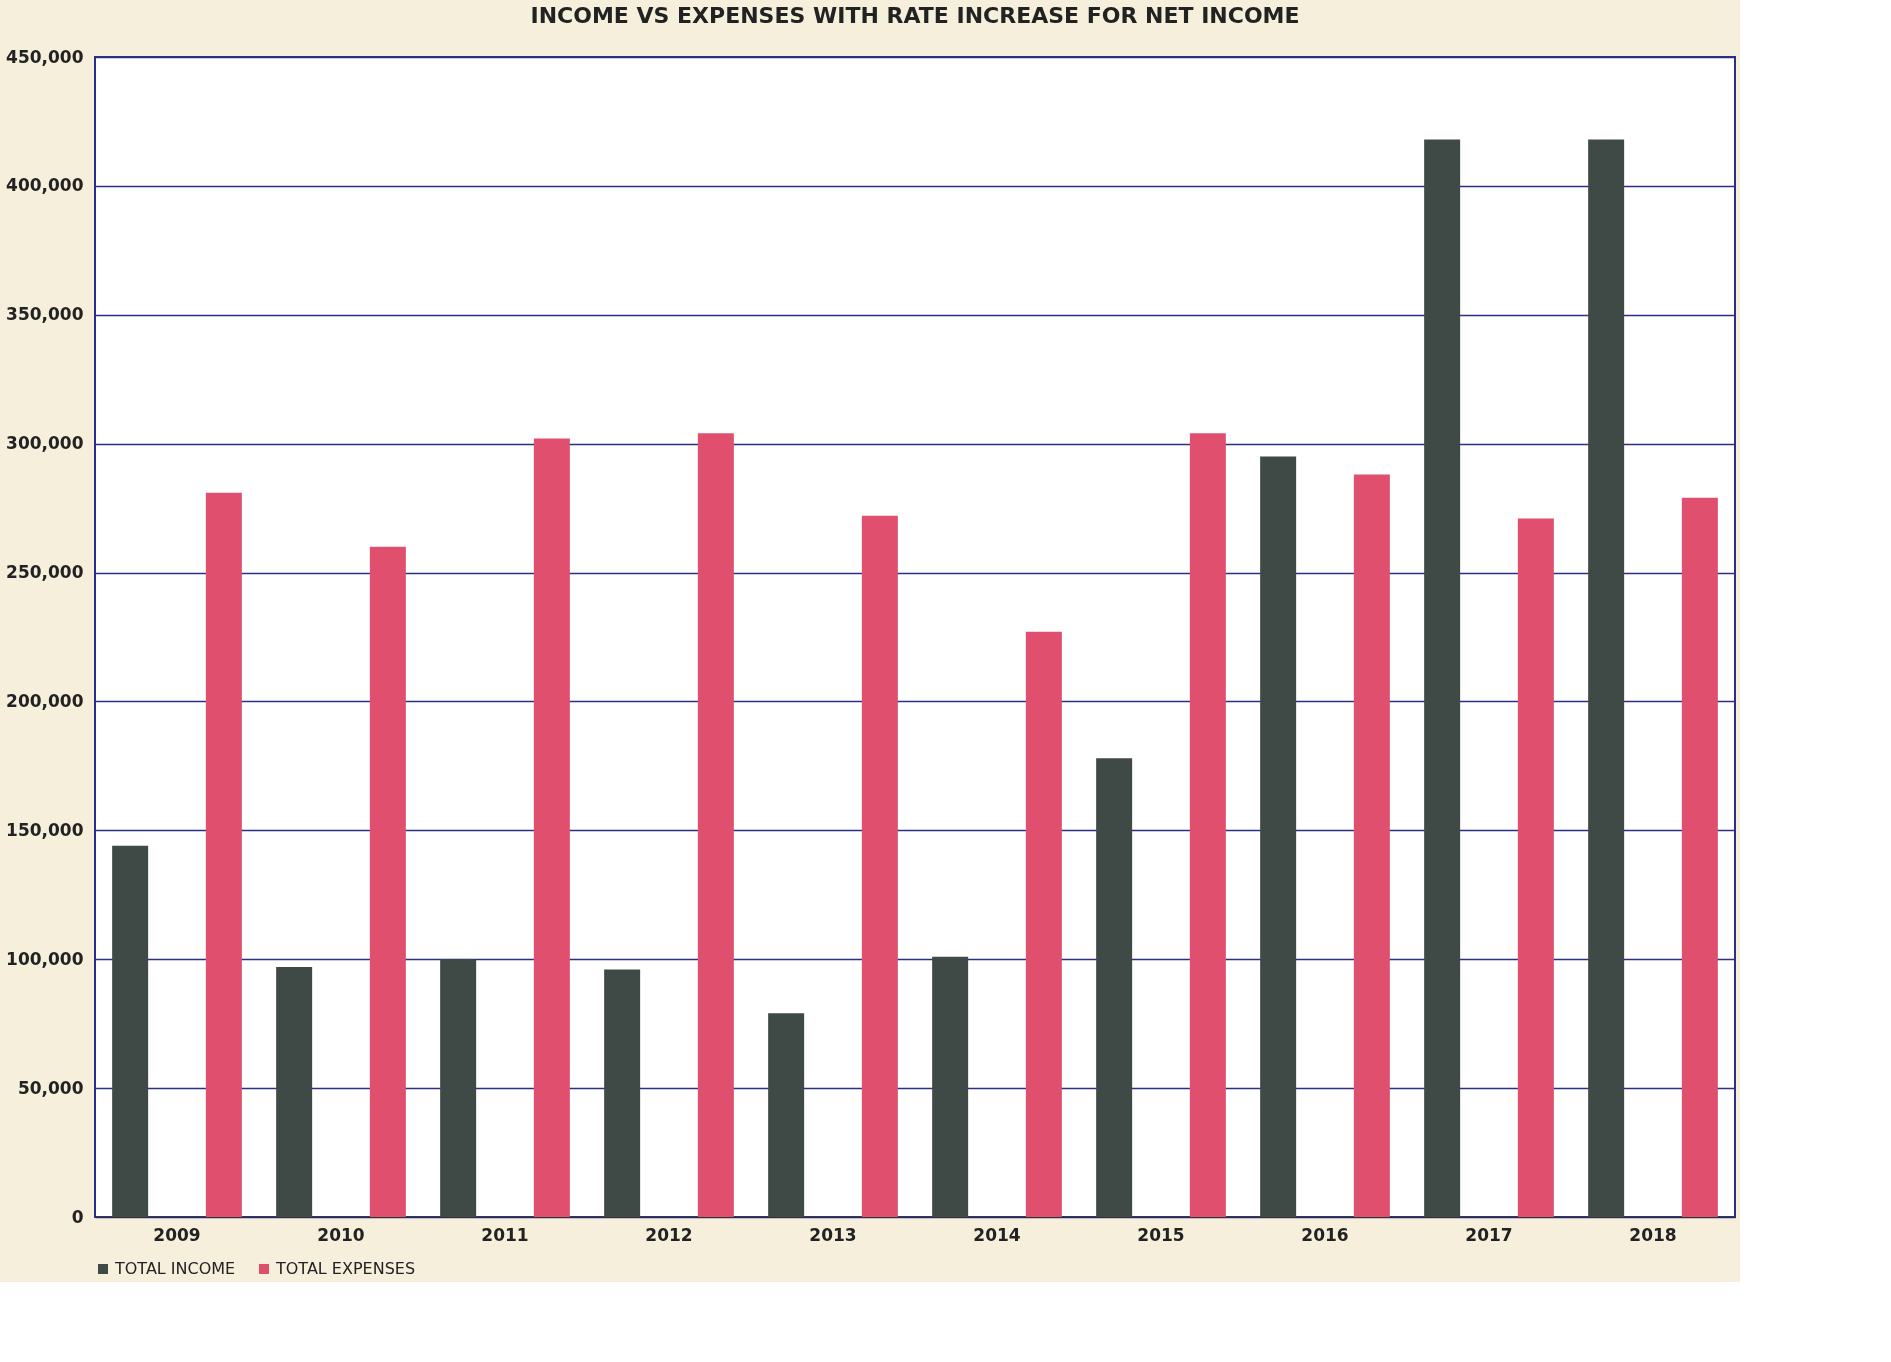 This screenshot has height=1362, width=1891. Describe the element at coordinates (1161, 1234) in the screenshot. I see `x-tick-label: 2015` at that location.